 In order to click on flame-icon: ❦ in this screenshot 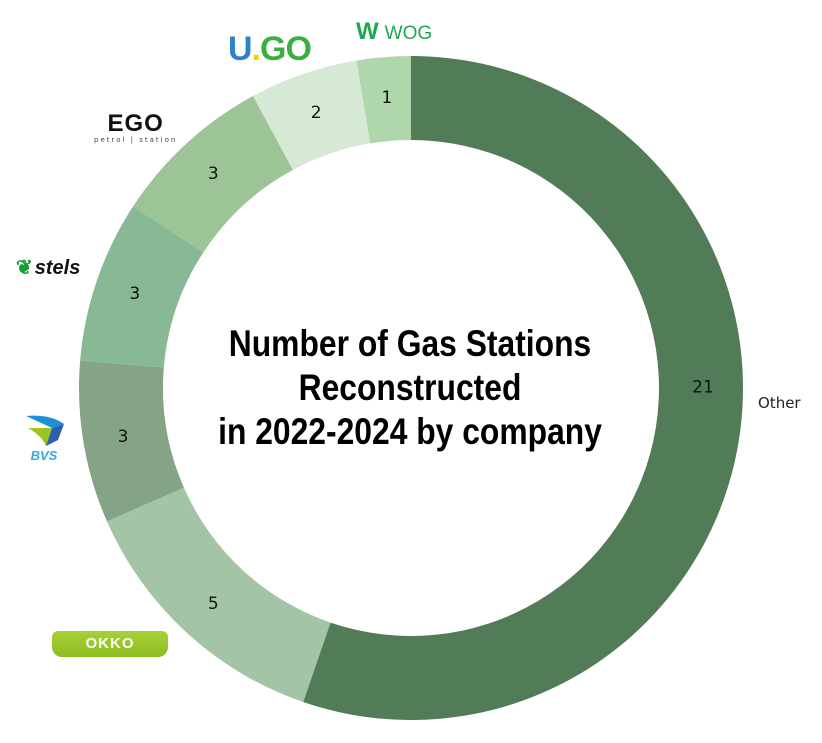, I will do `click(24, 268)`.